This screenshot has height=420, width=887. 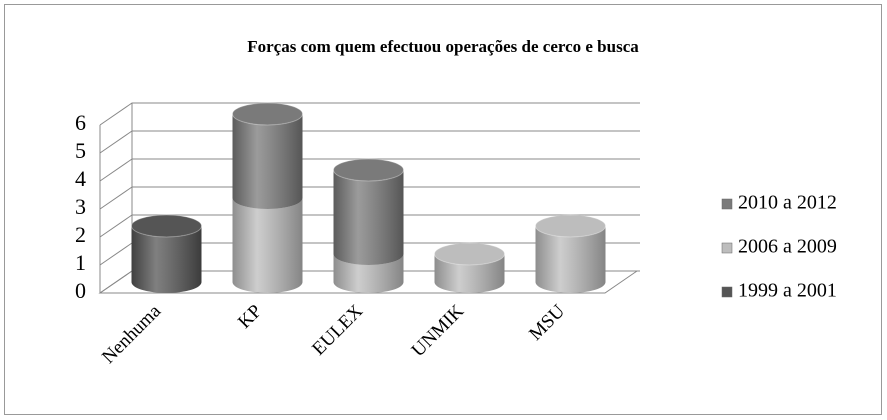 I want to click on y-tick-label: 1, so click(x=80, y=262).